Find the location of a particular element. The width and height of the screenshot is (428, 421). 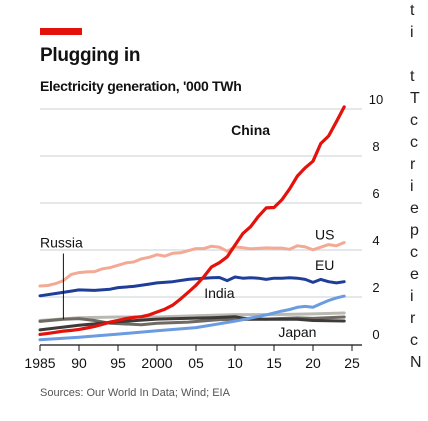

cutoff-letter: p is located at coordinates (414, 230).